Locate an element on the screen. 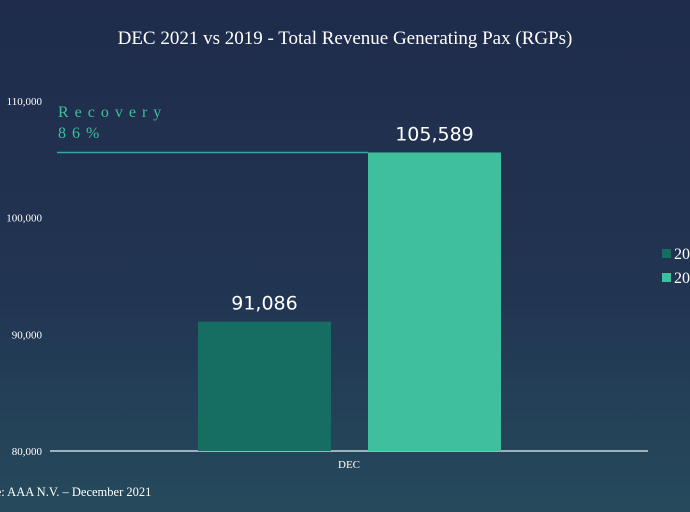  legend-label-series-2: 20 is located at coordinates (682, 278).